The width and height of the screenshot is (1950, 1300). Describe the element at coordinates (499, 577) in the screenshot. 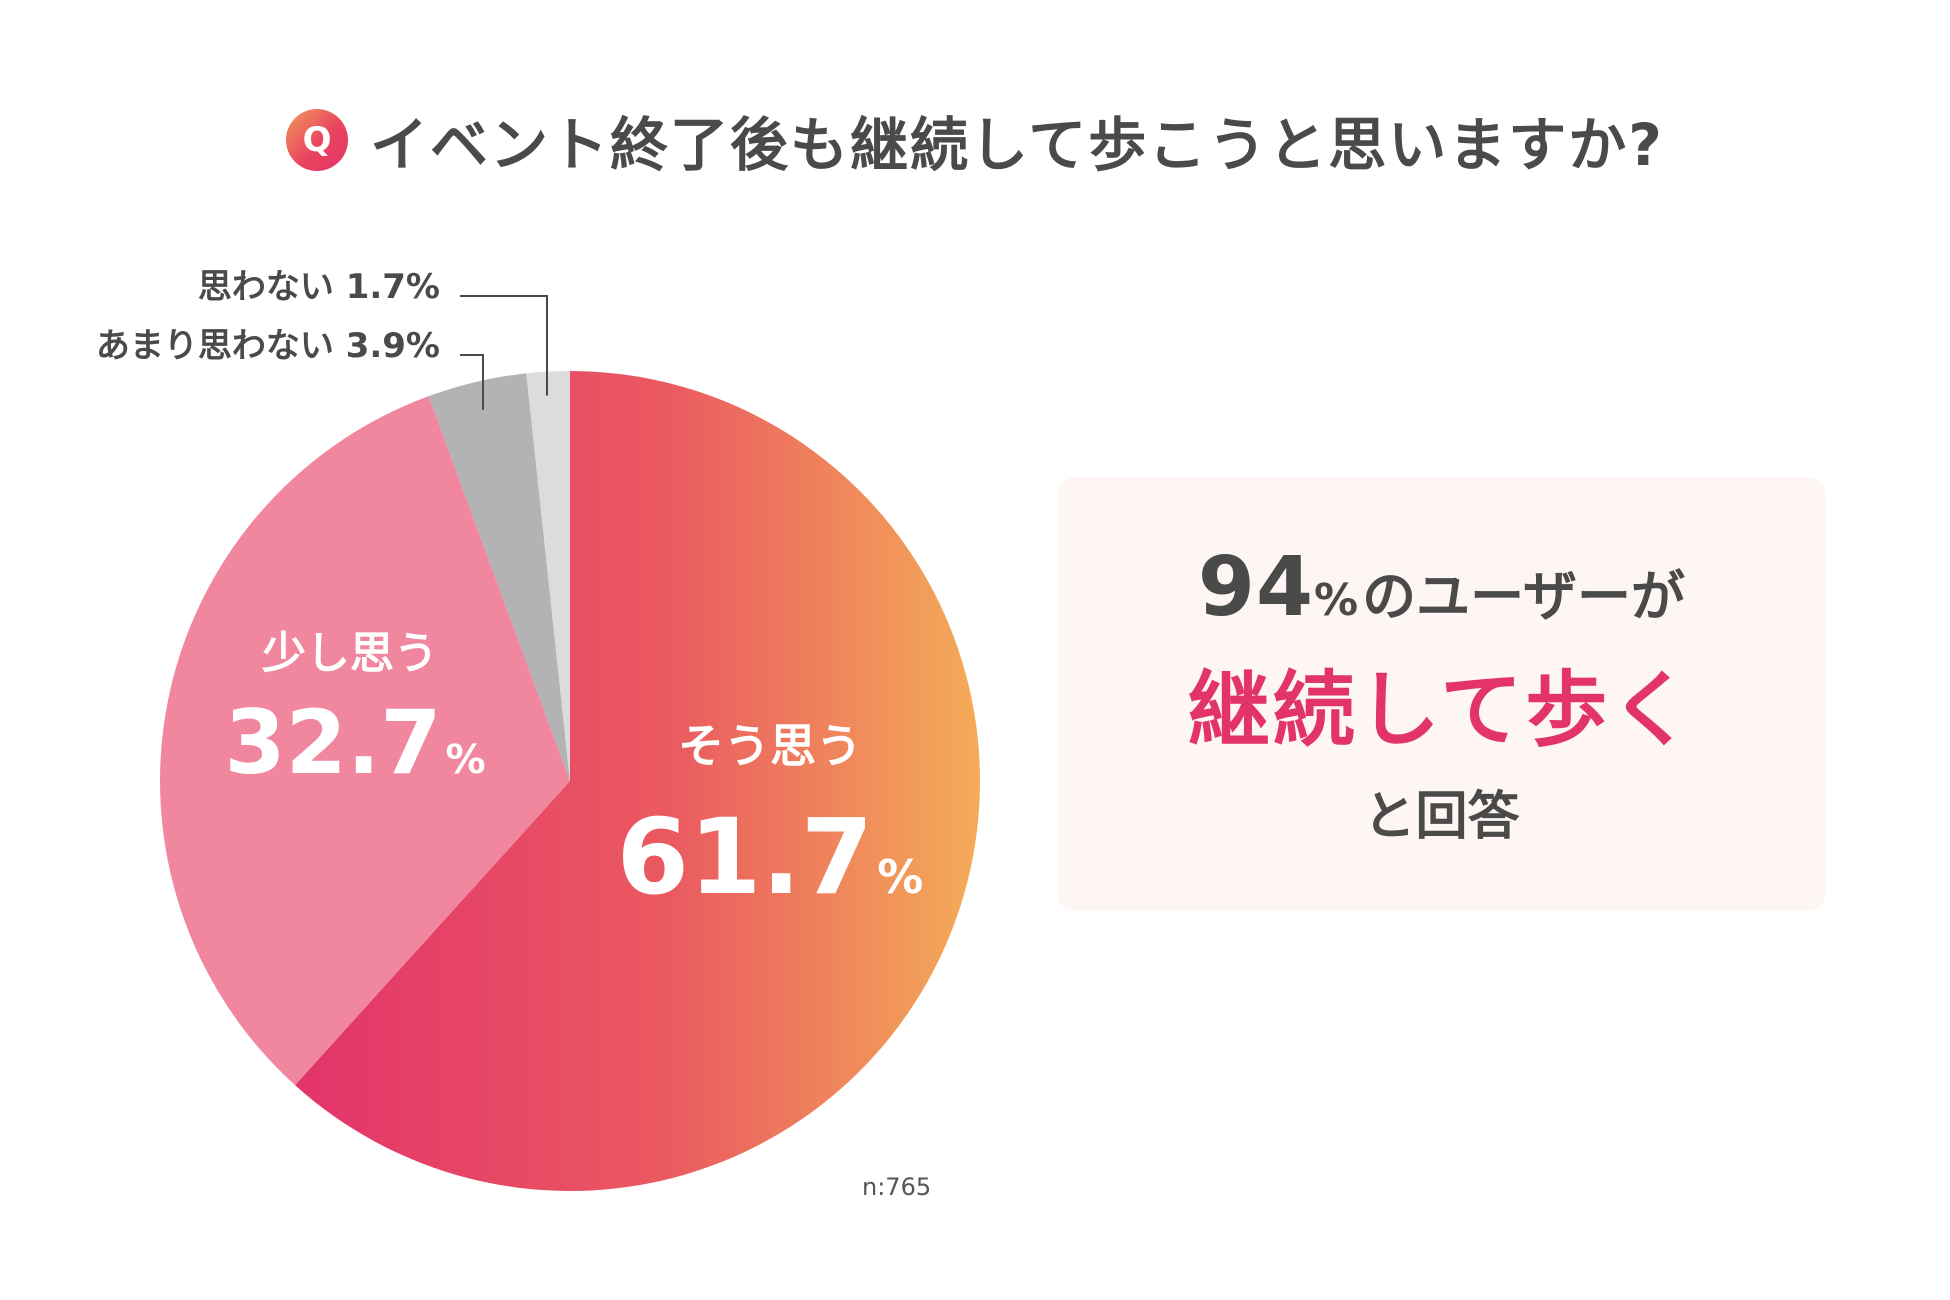

I see `slice-amari-omowanai` at that location.